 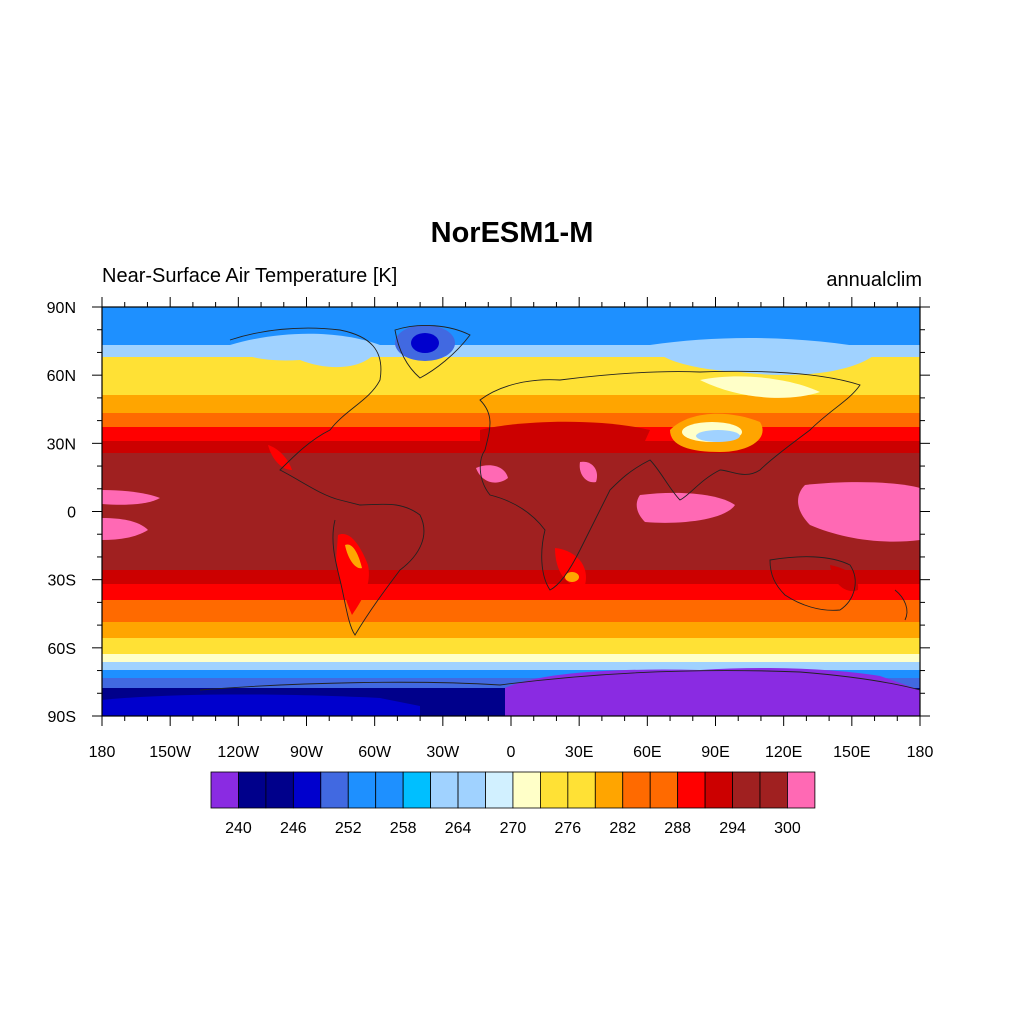 What do you see at coordinates (851, 752) in the screenshot?
I see `lon-label: 150E` at bounding box center [851, 752].